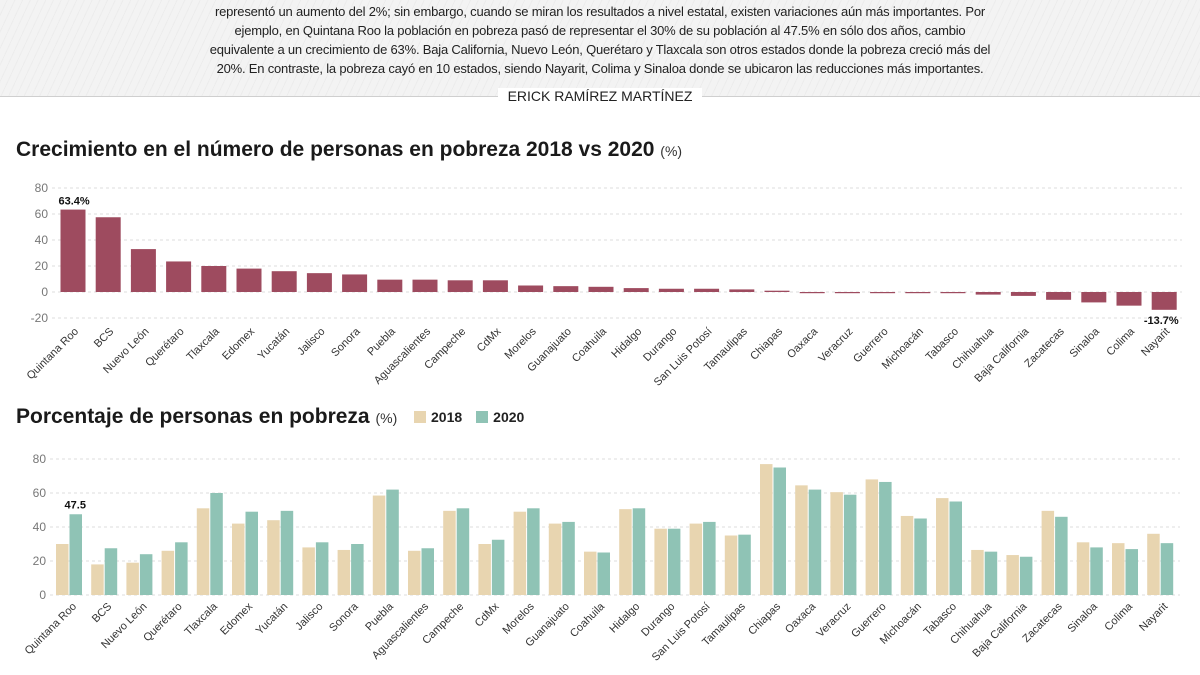 Image resolution: width=1200 pixels, height=675 pixels. What do you see at coordinates (555, 559) in the screenshot?
I see `bar-2018-guanajuato` at bounding box center [555, 559].